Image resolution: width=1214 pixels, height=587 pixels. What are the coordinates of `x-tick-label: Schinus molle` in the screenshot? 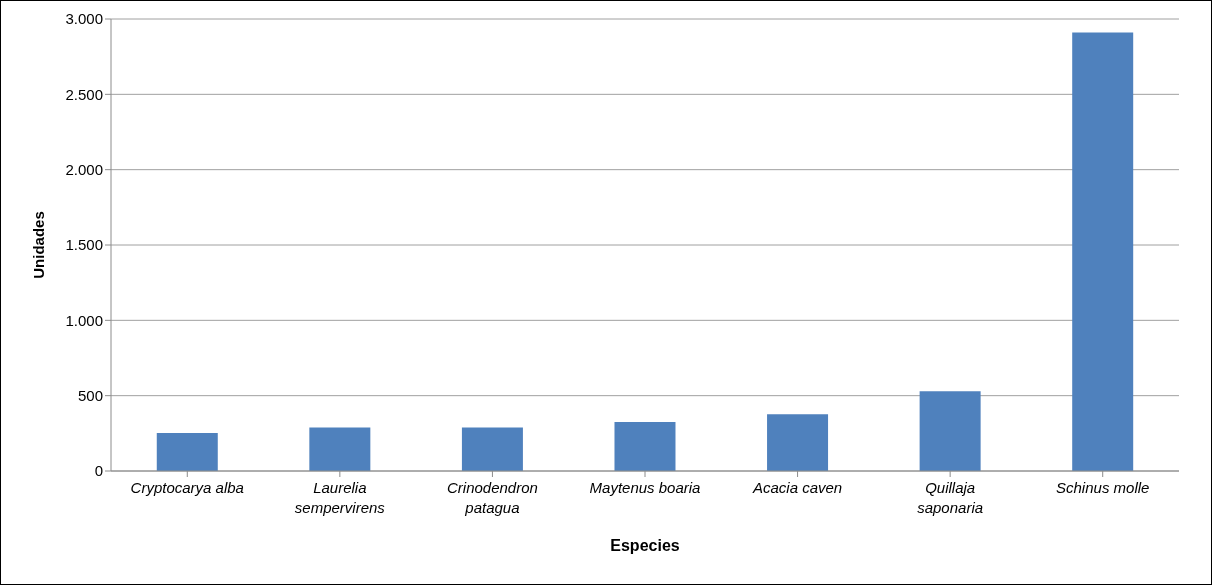 It's located at (1103, 487).